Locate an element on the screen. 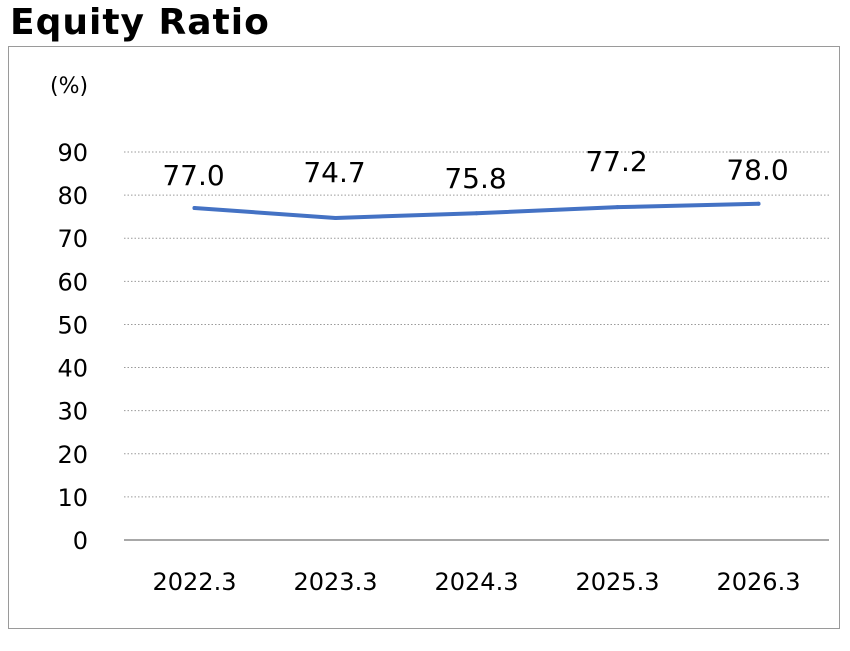 The image size is (850, 651). y-axis-unit-label: (%) is located at coordinates (69, 86).